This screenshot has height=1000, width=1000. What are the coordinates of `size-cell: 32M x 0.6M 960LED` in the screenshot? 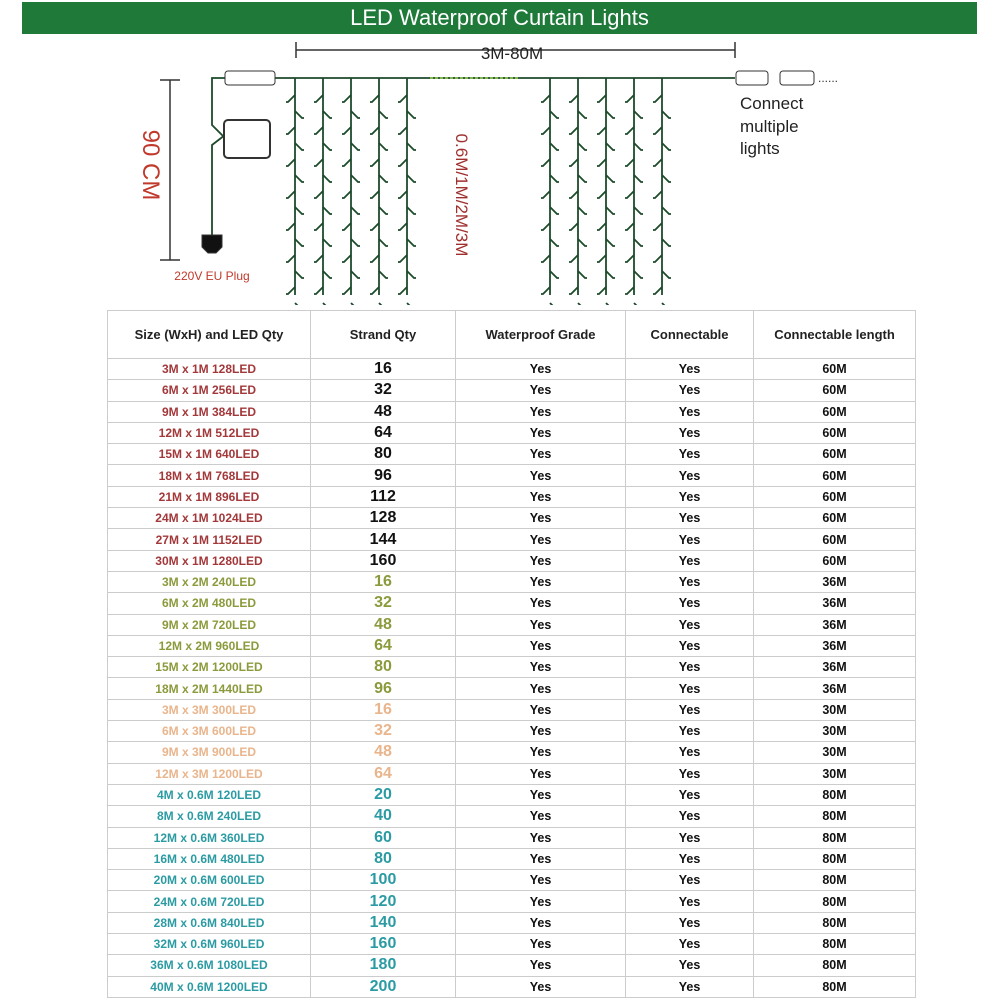 It's located at (209, 944).